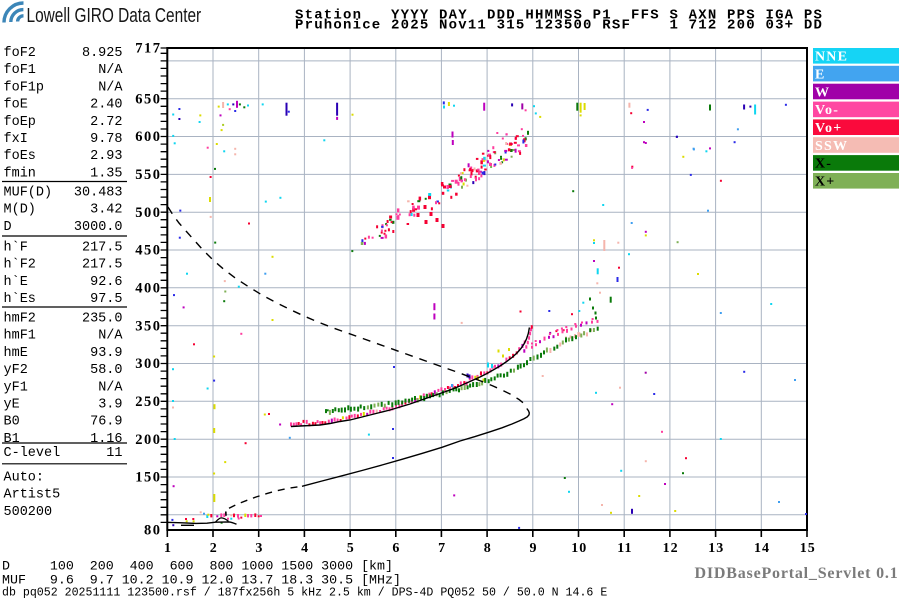 This screenshot has height=600, width=900. What do you see at coordinates (396, 548) in the screenshot?
I see `svg-text: 6` at bounding box center [396, 548].